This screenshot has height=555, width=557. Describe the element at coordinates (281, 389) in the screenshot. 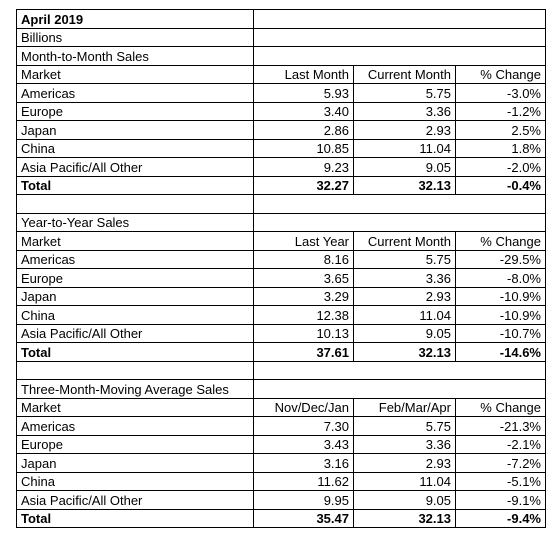

I see `section-title-row: Three-Month-Moving Average Sales` at that location.